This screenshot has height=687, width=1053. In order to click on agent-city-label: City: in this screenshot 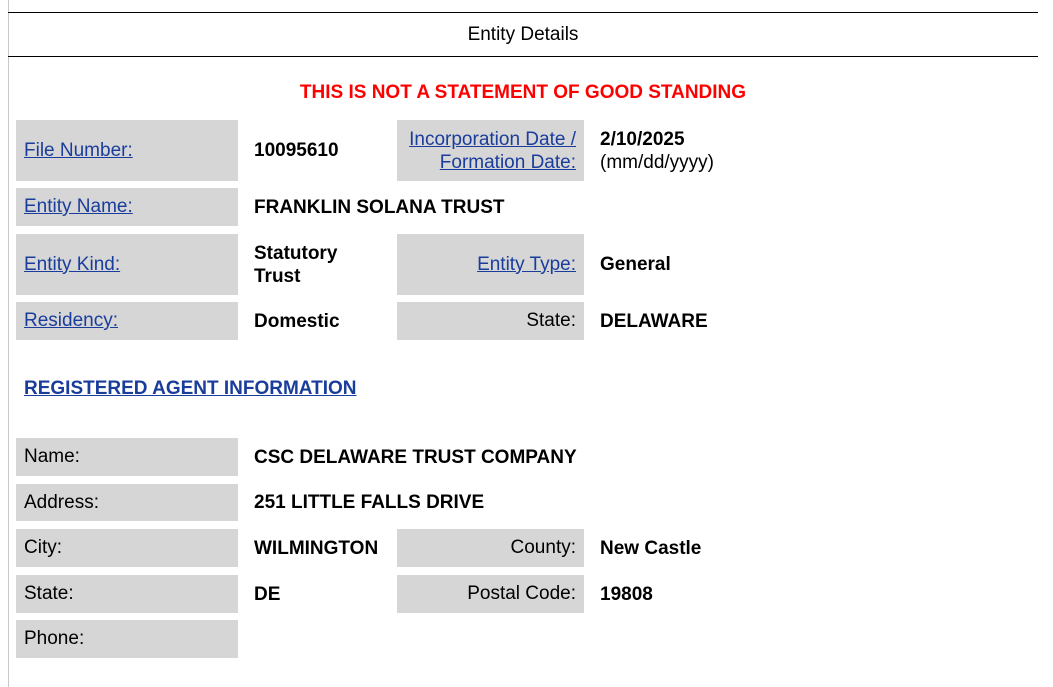, I will do `click(127, 548)`.